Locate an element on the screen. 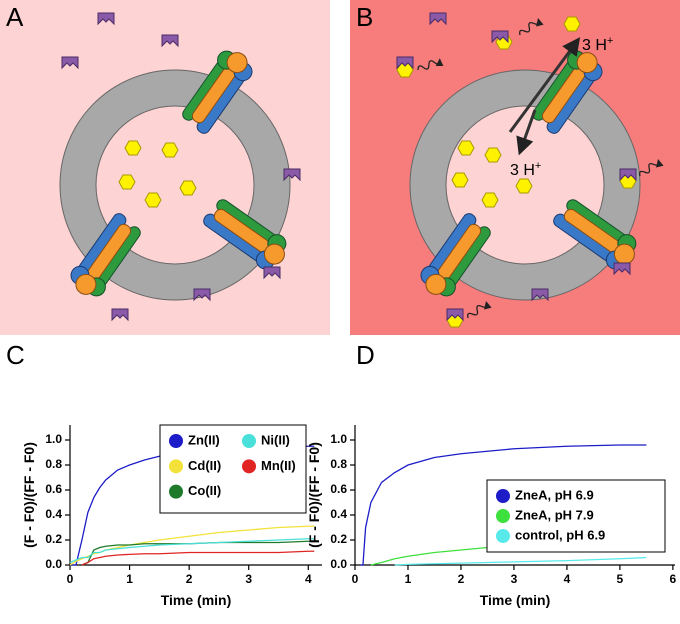 Image resolution: width=680 pixels, height=624 pixels. legend-label: Zn(II) is located at coordinates (204, 439).